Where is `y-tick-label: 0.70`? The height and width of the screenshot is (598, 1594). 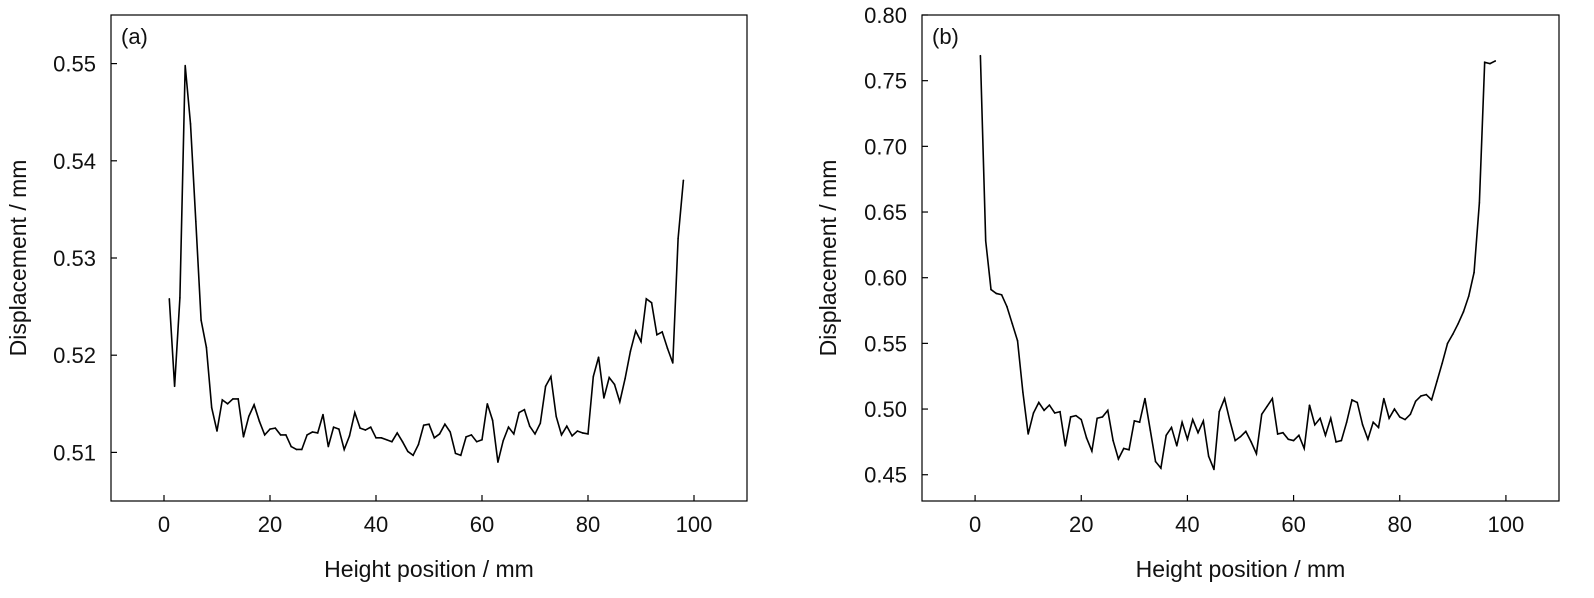
y-tick-label: 0.70 is located at coordinates (885, 146).